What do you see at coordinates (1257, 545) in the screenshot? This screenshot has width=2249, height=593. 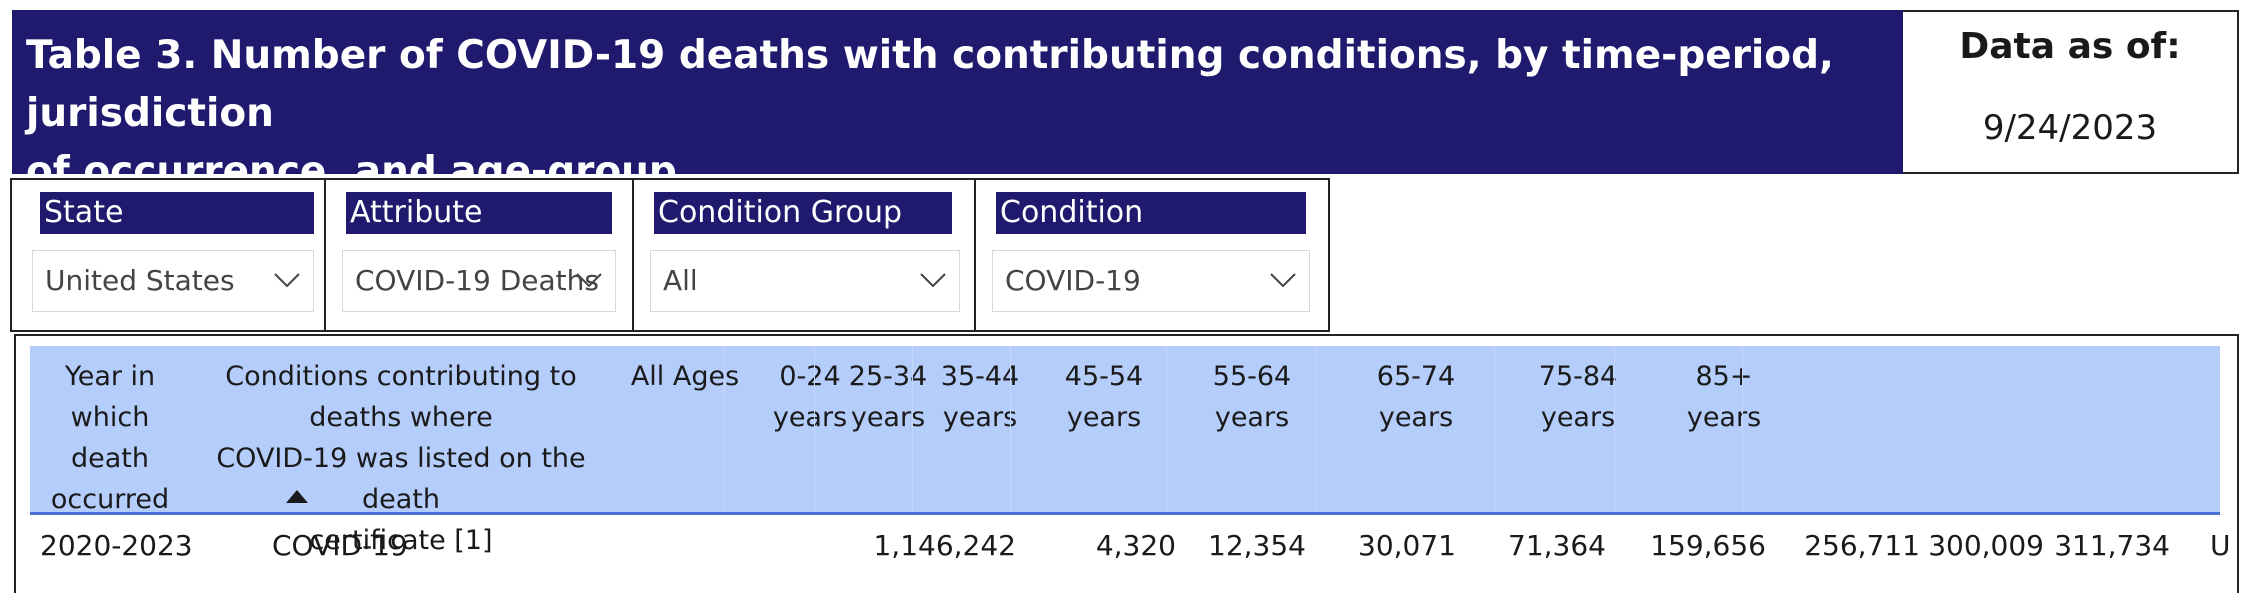 I see `row-25-34-cell: 12,354` at bounding box center [1257, 545].